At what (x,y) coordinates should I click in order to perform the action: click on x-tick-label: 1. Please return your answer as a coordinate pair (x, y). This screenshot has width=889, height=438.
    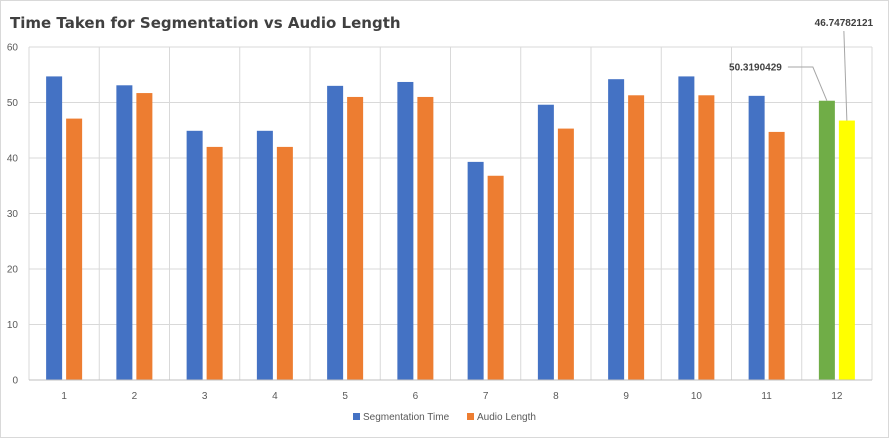
    Looking at the image, I should click on (64, 396).